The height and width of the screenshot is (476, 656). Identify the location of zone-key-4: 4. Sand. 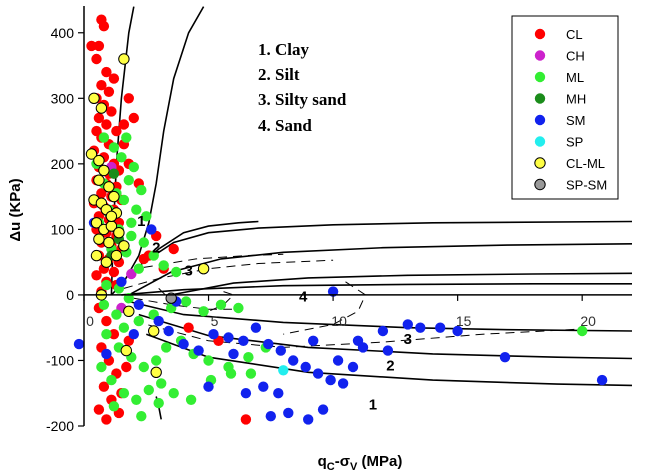
(285, 125).